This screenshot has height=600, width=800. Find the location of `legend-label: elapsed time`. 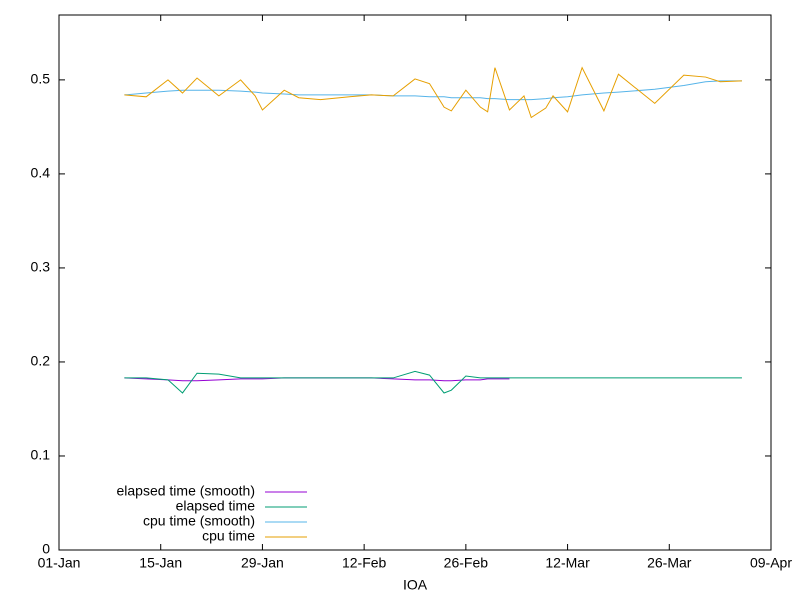

legend-label: elapsed time is located at coordinates (216, 506).